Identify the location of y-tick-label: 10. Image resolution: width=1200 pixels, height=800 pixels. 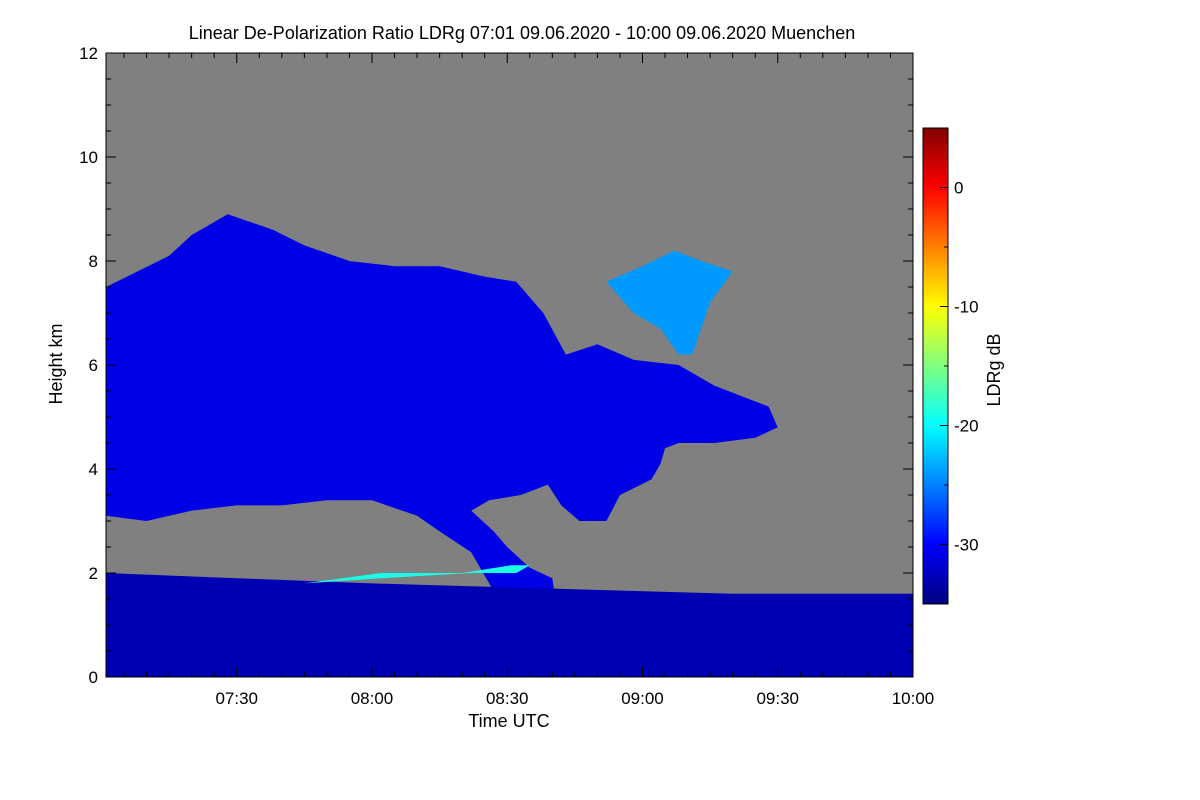
(88, 157).